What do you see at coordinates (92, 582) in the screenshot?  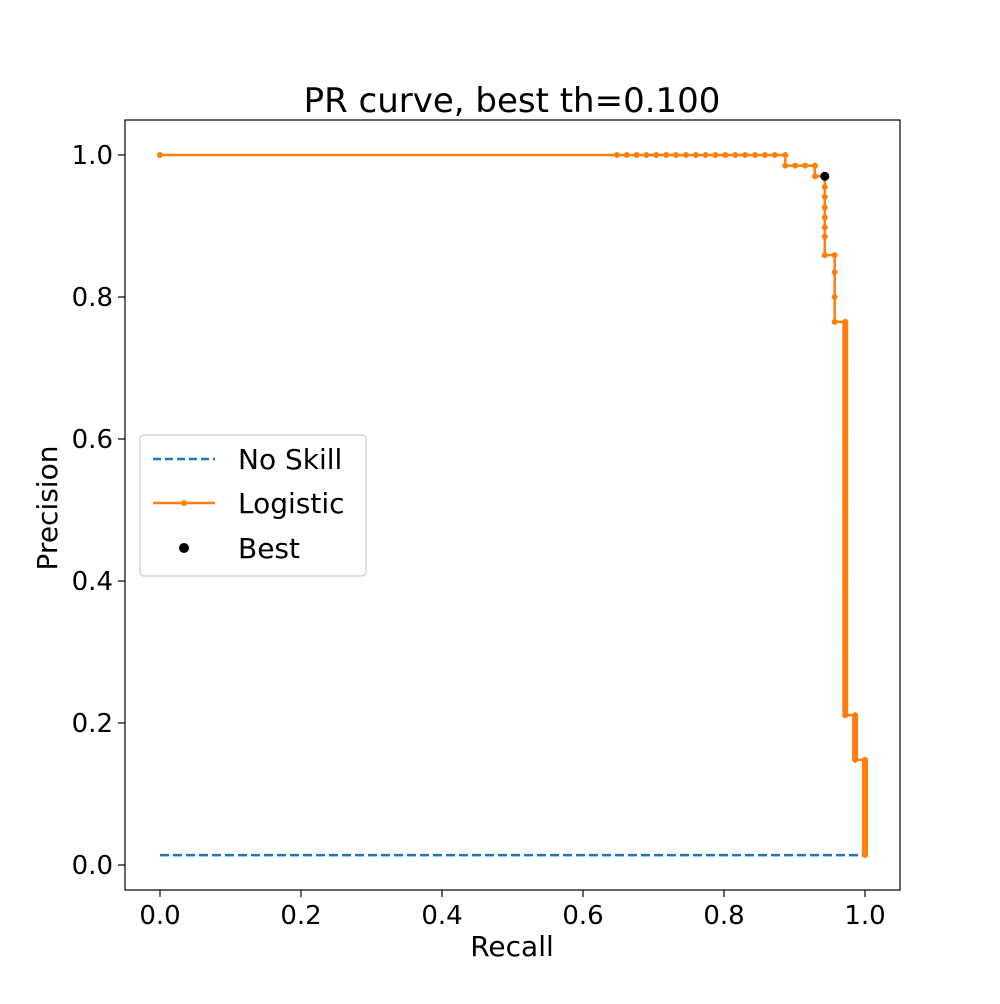 I see `y-tick-label: 0.4` at bounding box center [92, 582].